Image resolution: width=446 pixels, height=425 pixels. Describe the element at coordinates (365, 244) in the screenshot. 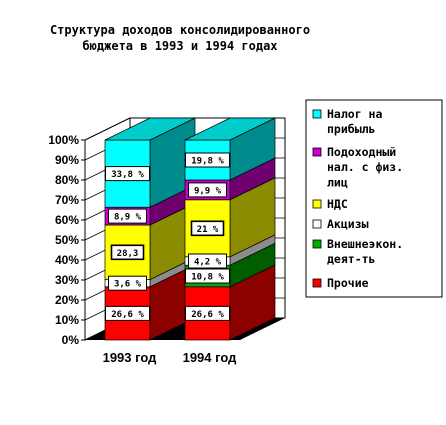

I see `legend-label: Внешнеэкон.` at that location.